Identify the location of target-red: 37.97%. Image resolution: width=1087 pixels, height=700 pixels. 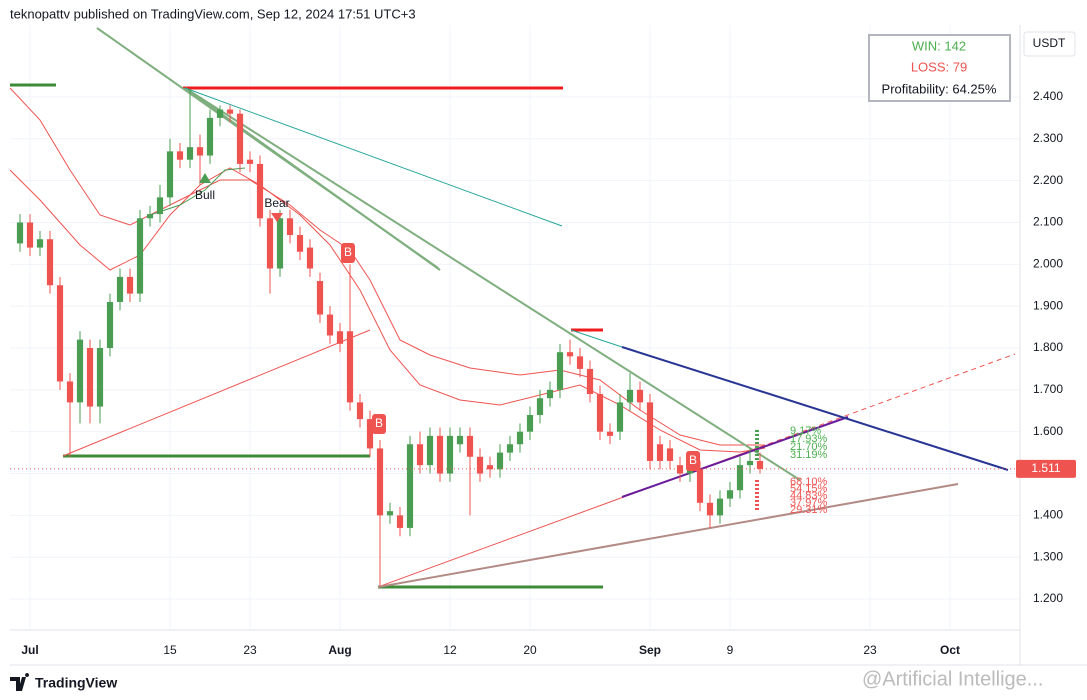
(809, 503).